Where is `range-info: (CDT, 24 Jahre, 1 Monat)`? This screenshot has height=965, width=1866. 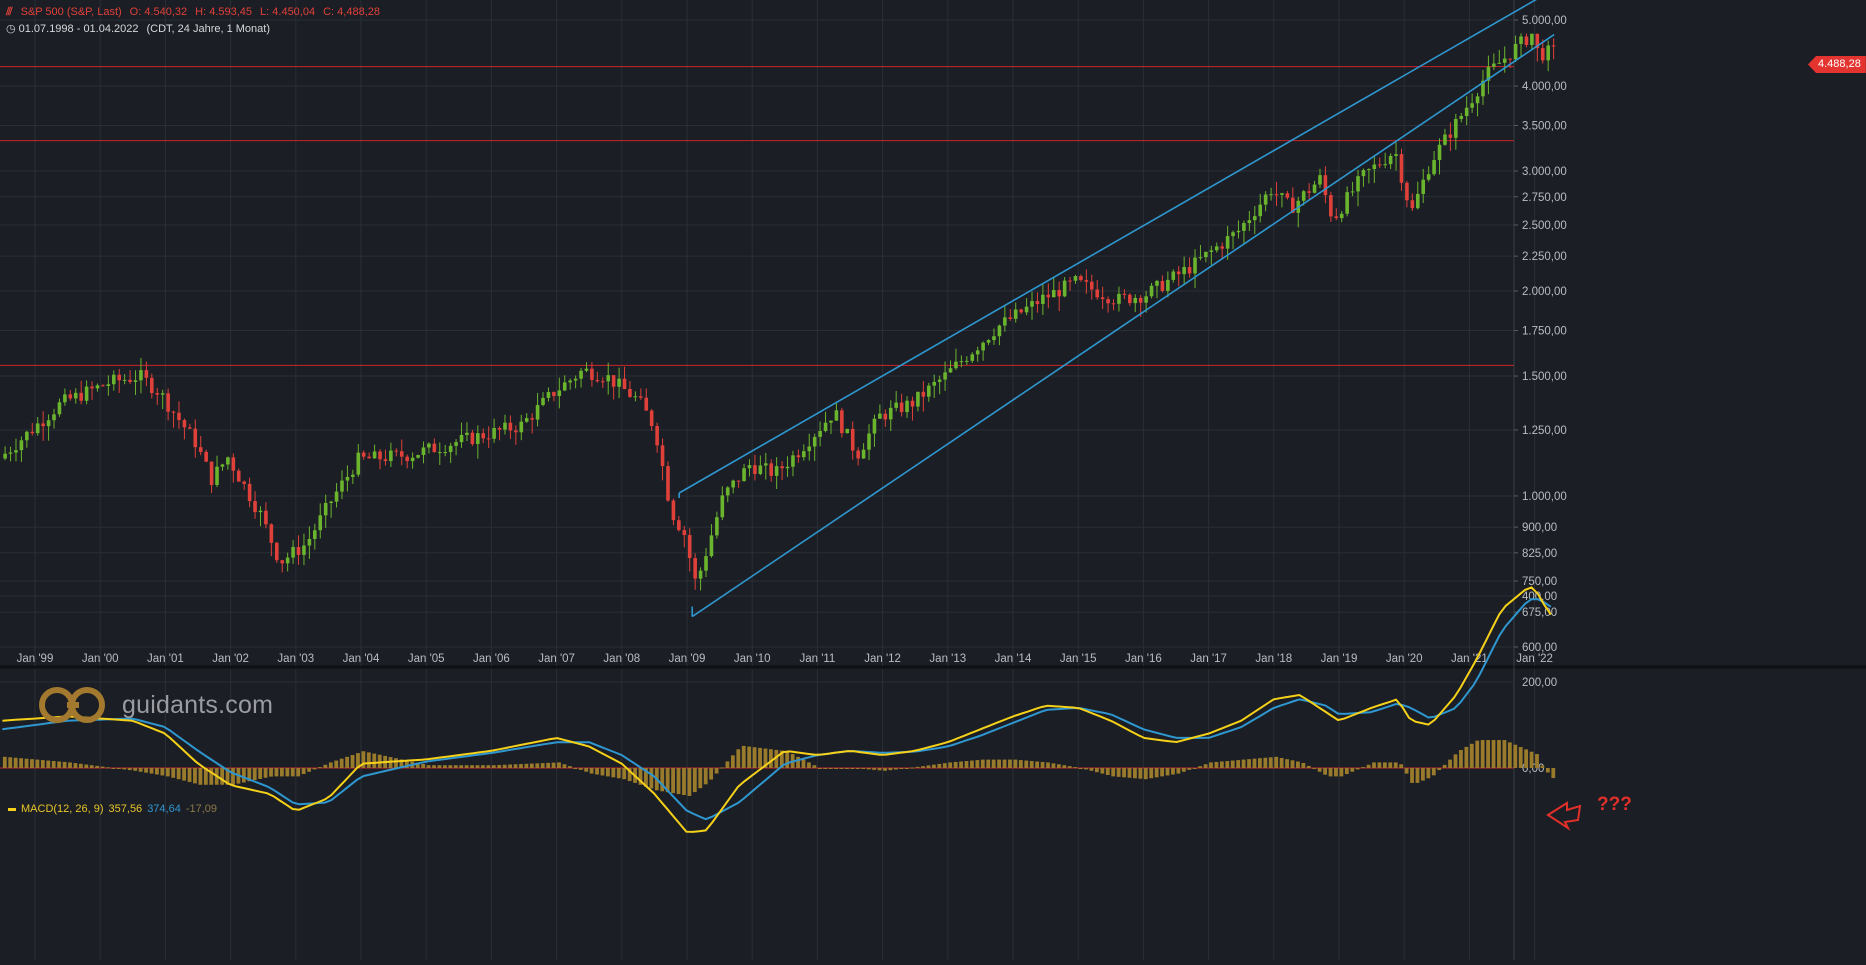
range-info: (CDT, 24 Jahre, 1 Monat) is located at coordinates (208, 29).